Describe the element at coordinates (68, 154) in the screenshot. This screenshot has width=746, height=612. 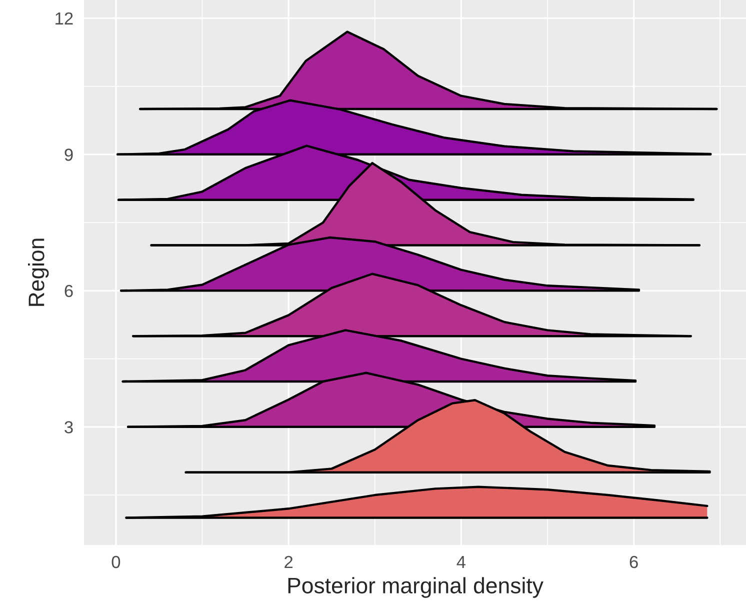
I see `y-tick-label: 9` at that location.